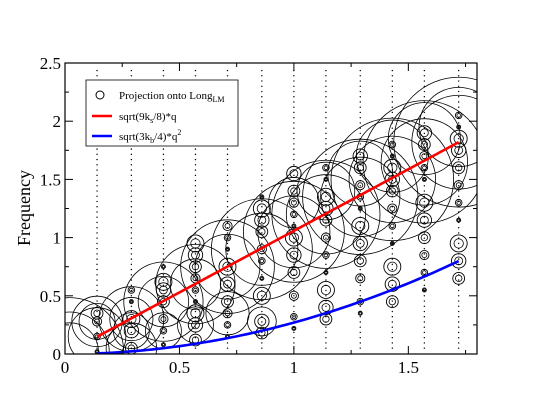  What do you see at coordinates (65, 367) in the screenshot?
I see `x-tick-label: 0` at bounding box center [65, 367].